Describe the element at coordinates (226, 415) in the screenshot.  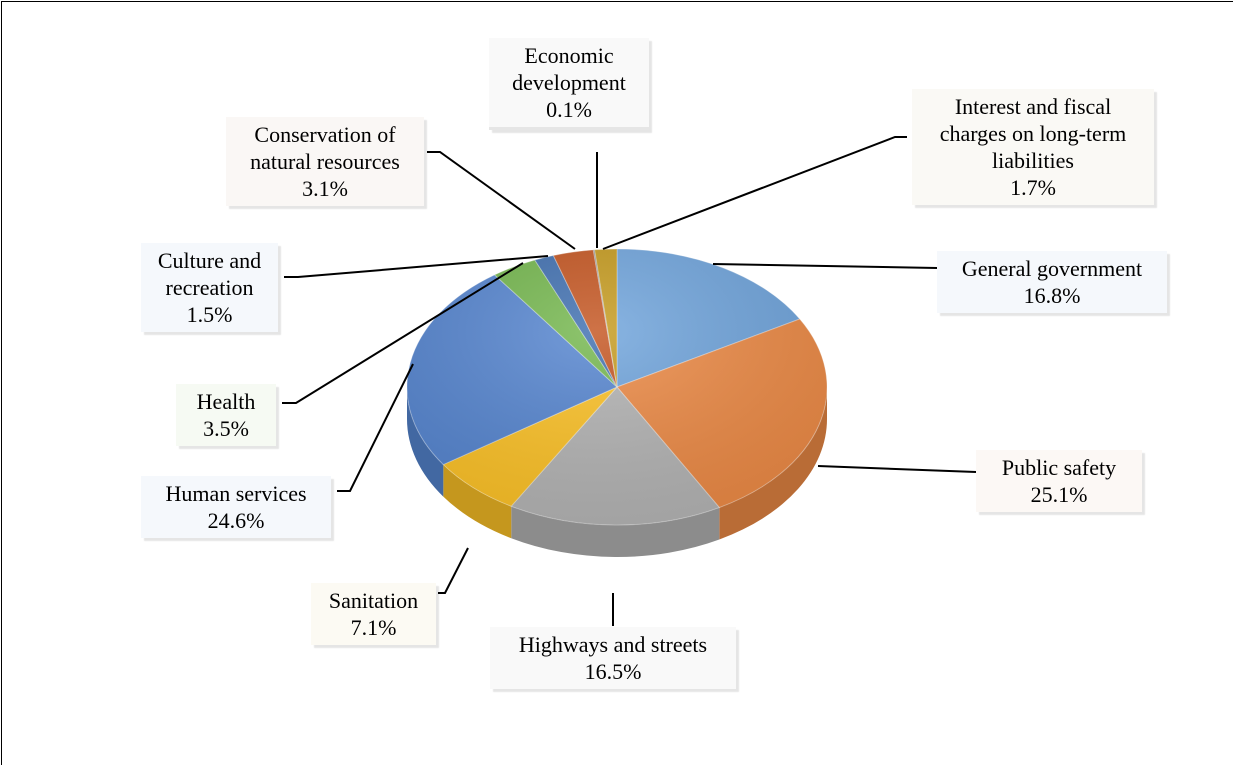
I see `label-health: Health 3.5%` at that location.